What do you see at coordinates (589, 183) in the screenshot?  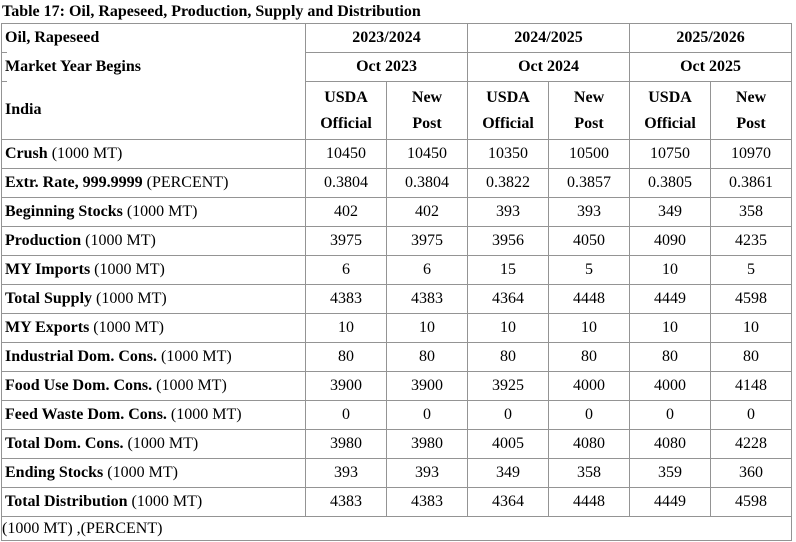 I see `value-cell: 0.3857` at bounding box center [589, 183].